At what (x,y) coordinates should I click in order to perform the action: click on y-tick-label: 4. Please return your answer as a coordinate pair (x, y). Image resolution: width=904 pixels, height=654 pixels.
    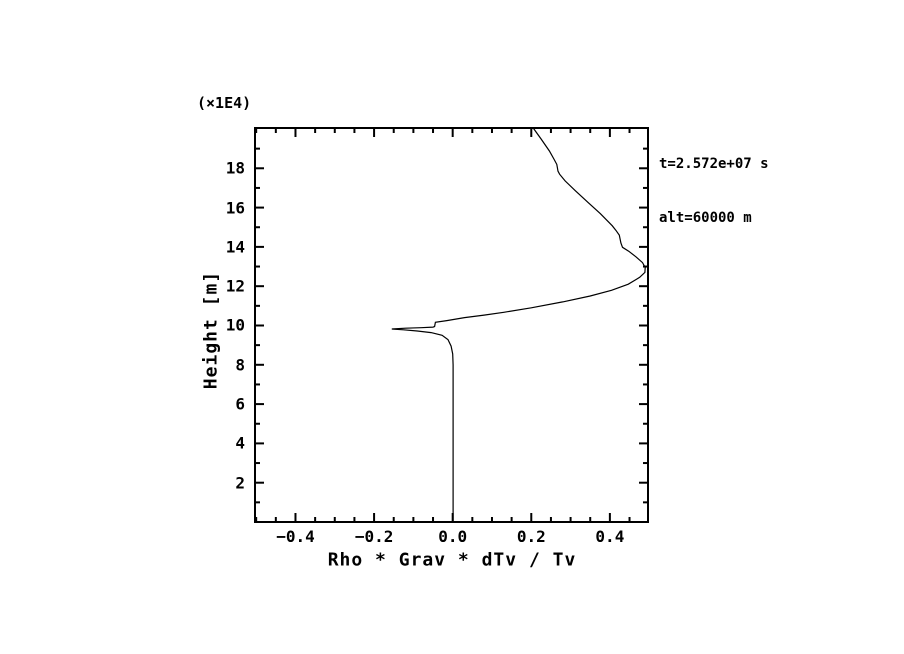
    Looking at the image, I should click on (240, 443).